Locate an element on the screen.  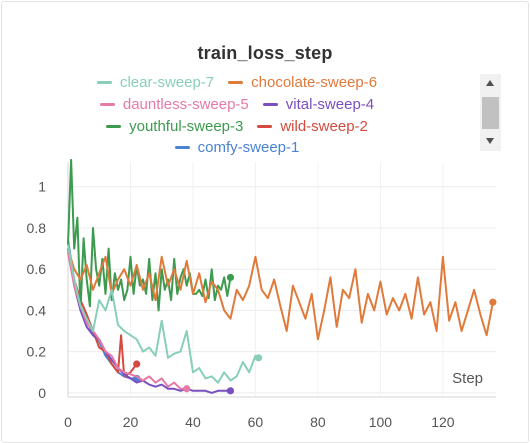
x-tick-label: 40 is located at coordinates (193, 422).